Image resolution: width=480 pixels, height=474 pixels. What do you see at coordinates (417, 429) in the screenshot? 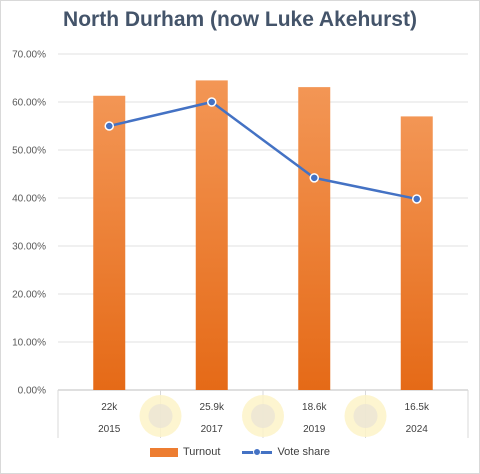
I see `x-tick-label: 2024` at bounding box center [417, 429].